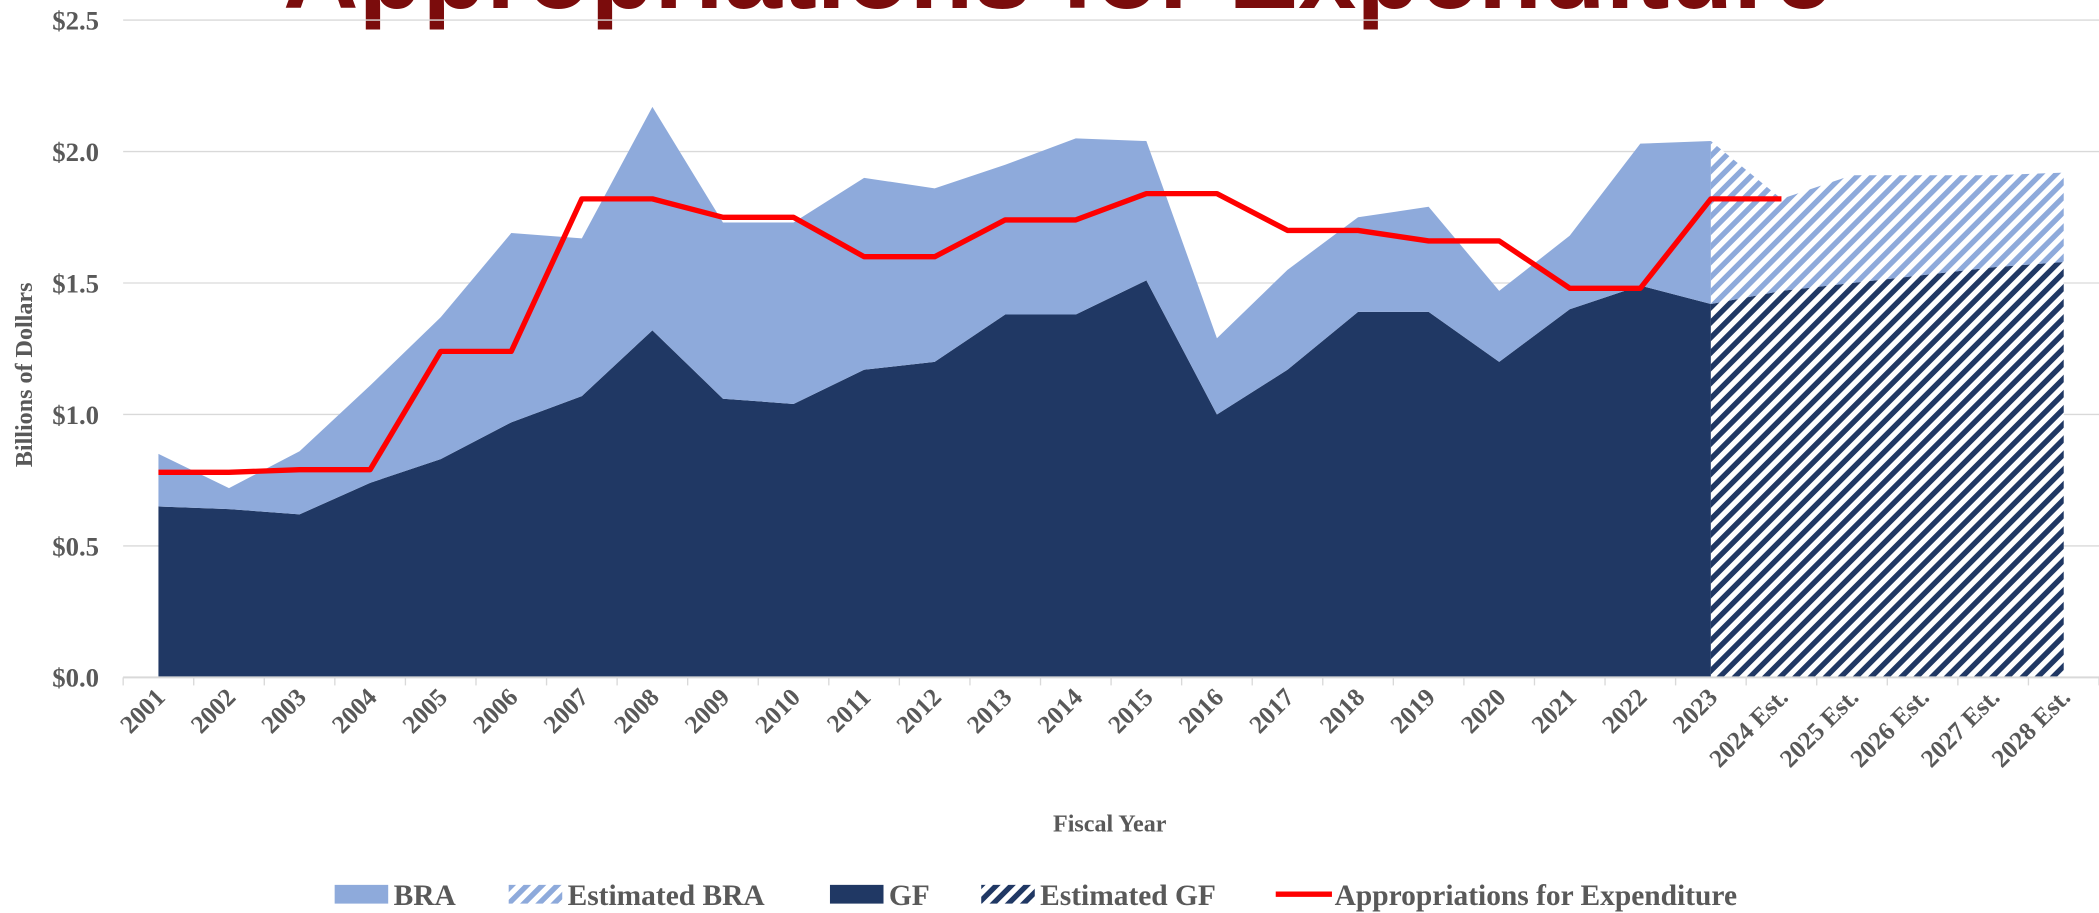  I want to click on x-tick-label: 2004, so click(354, 710).